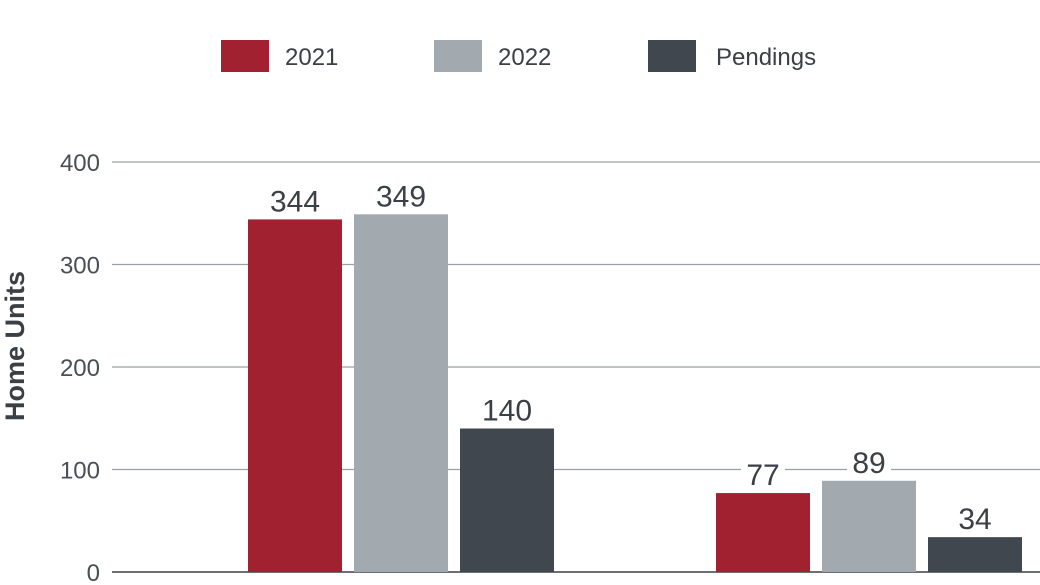 Image resolution: width=1040 pixels, height=585 pixels. I want to click on y-axis-label: Home Units, so click(15, 346).